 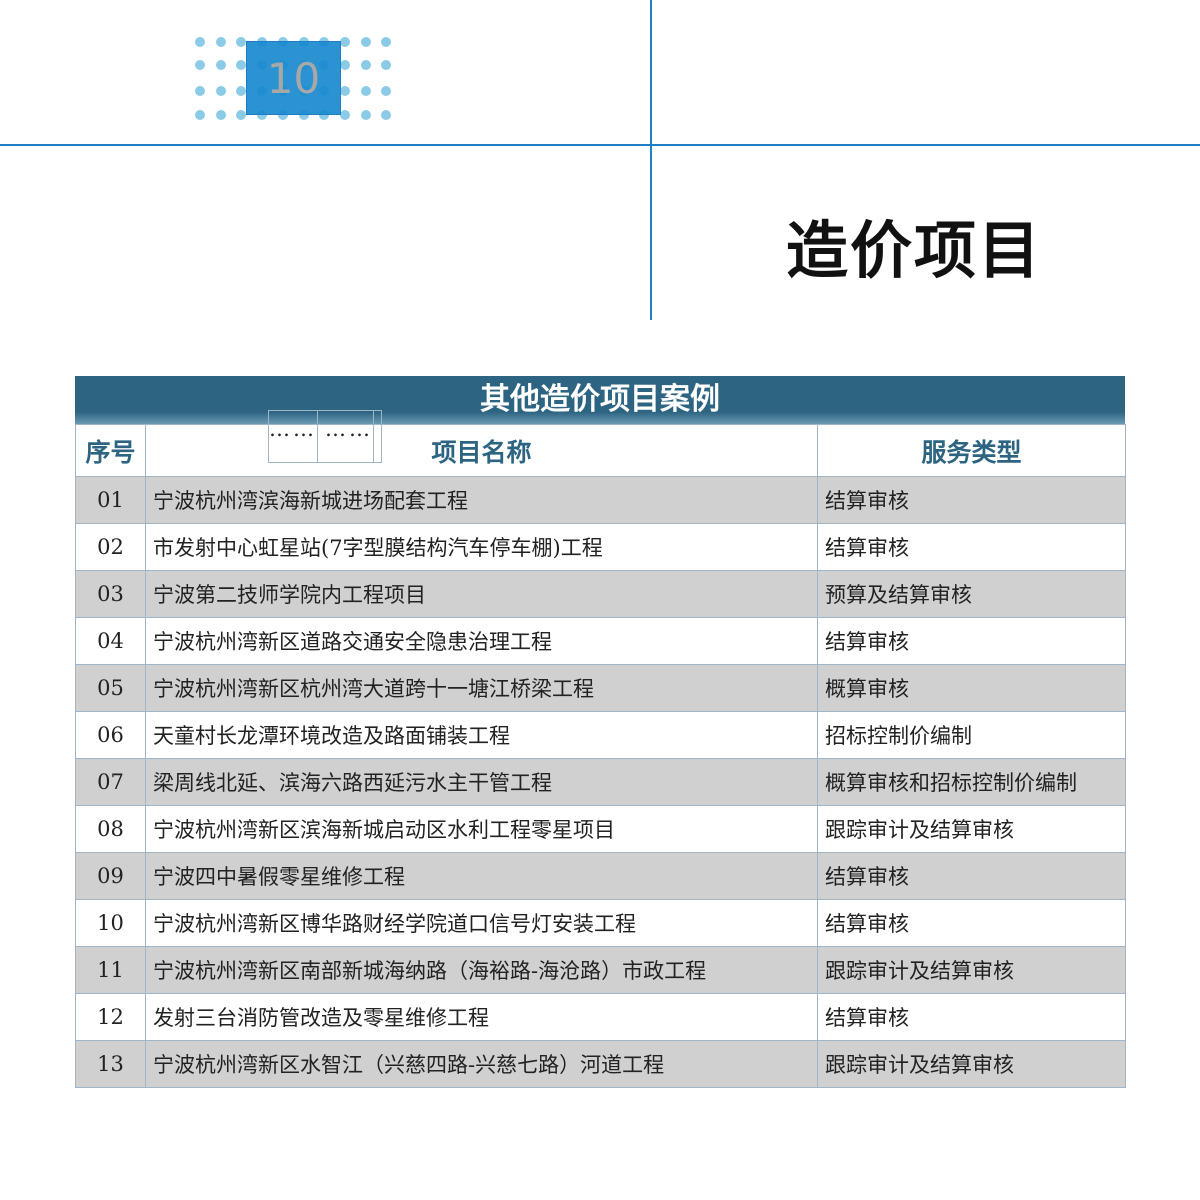 I want to click on header-divider-vertical, so click(x=651, y=160).